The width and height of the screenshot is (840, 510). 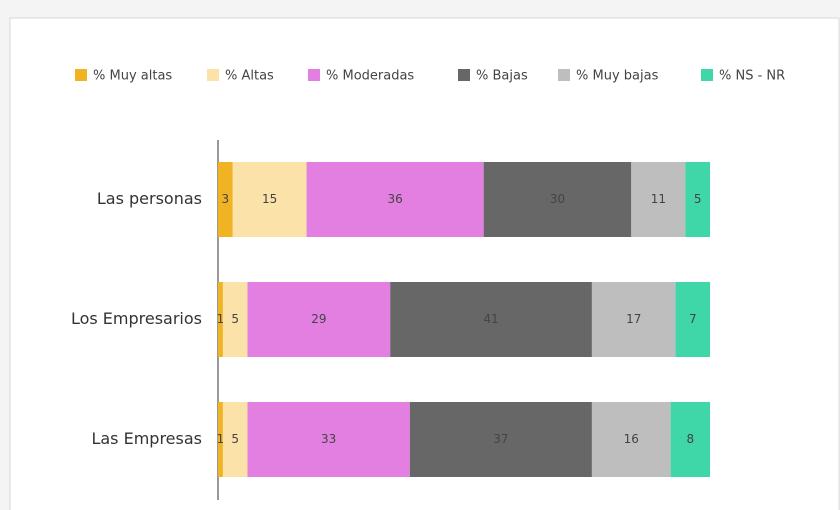 I want to click on data-label: 16, so click(x=631, y=439).